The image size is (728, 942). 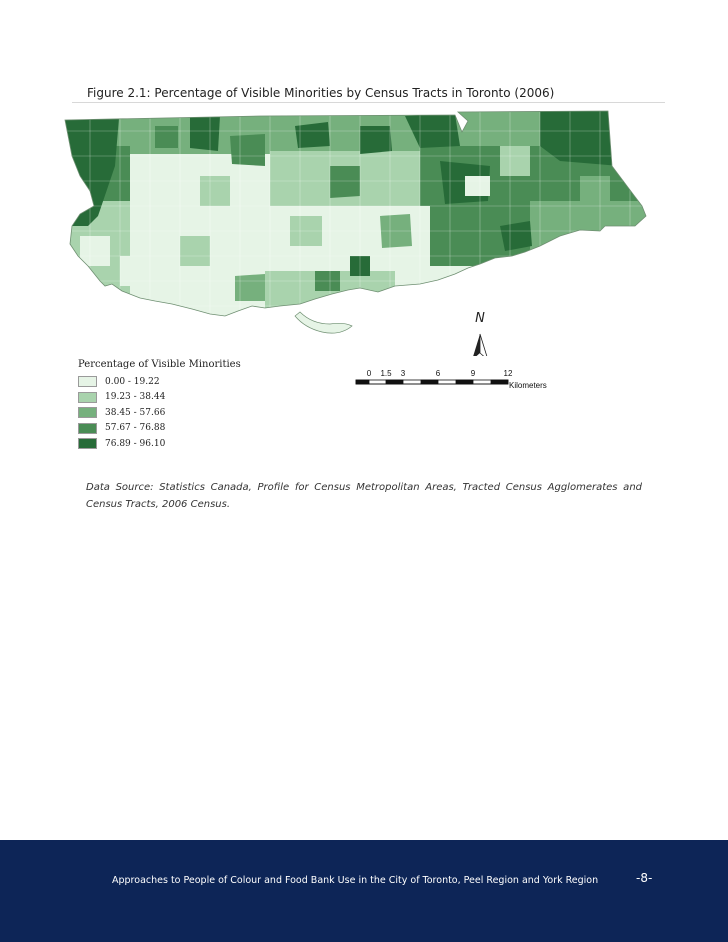 What do you see at coordinates (135, 412) in the screenshot?
I see `legend-label: 38.45 - 57.66` at bounding box center [135, 412].